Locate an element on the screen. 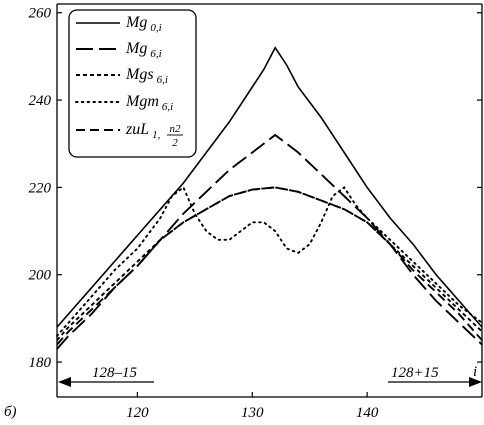 The height and width of the screenshot is (425, 484). panel-label: б) is located at coordinates (10, 412).